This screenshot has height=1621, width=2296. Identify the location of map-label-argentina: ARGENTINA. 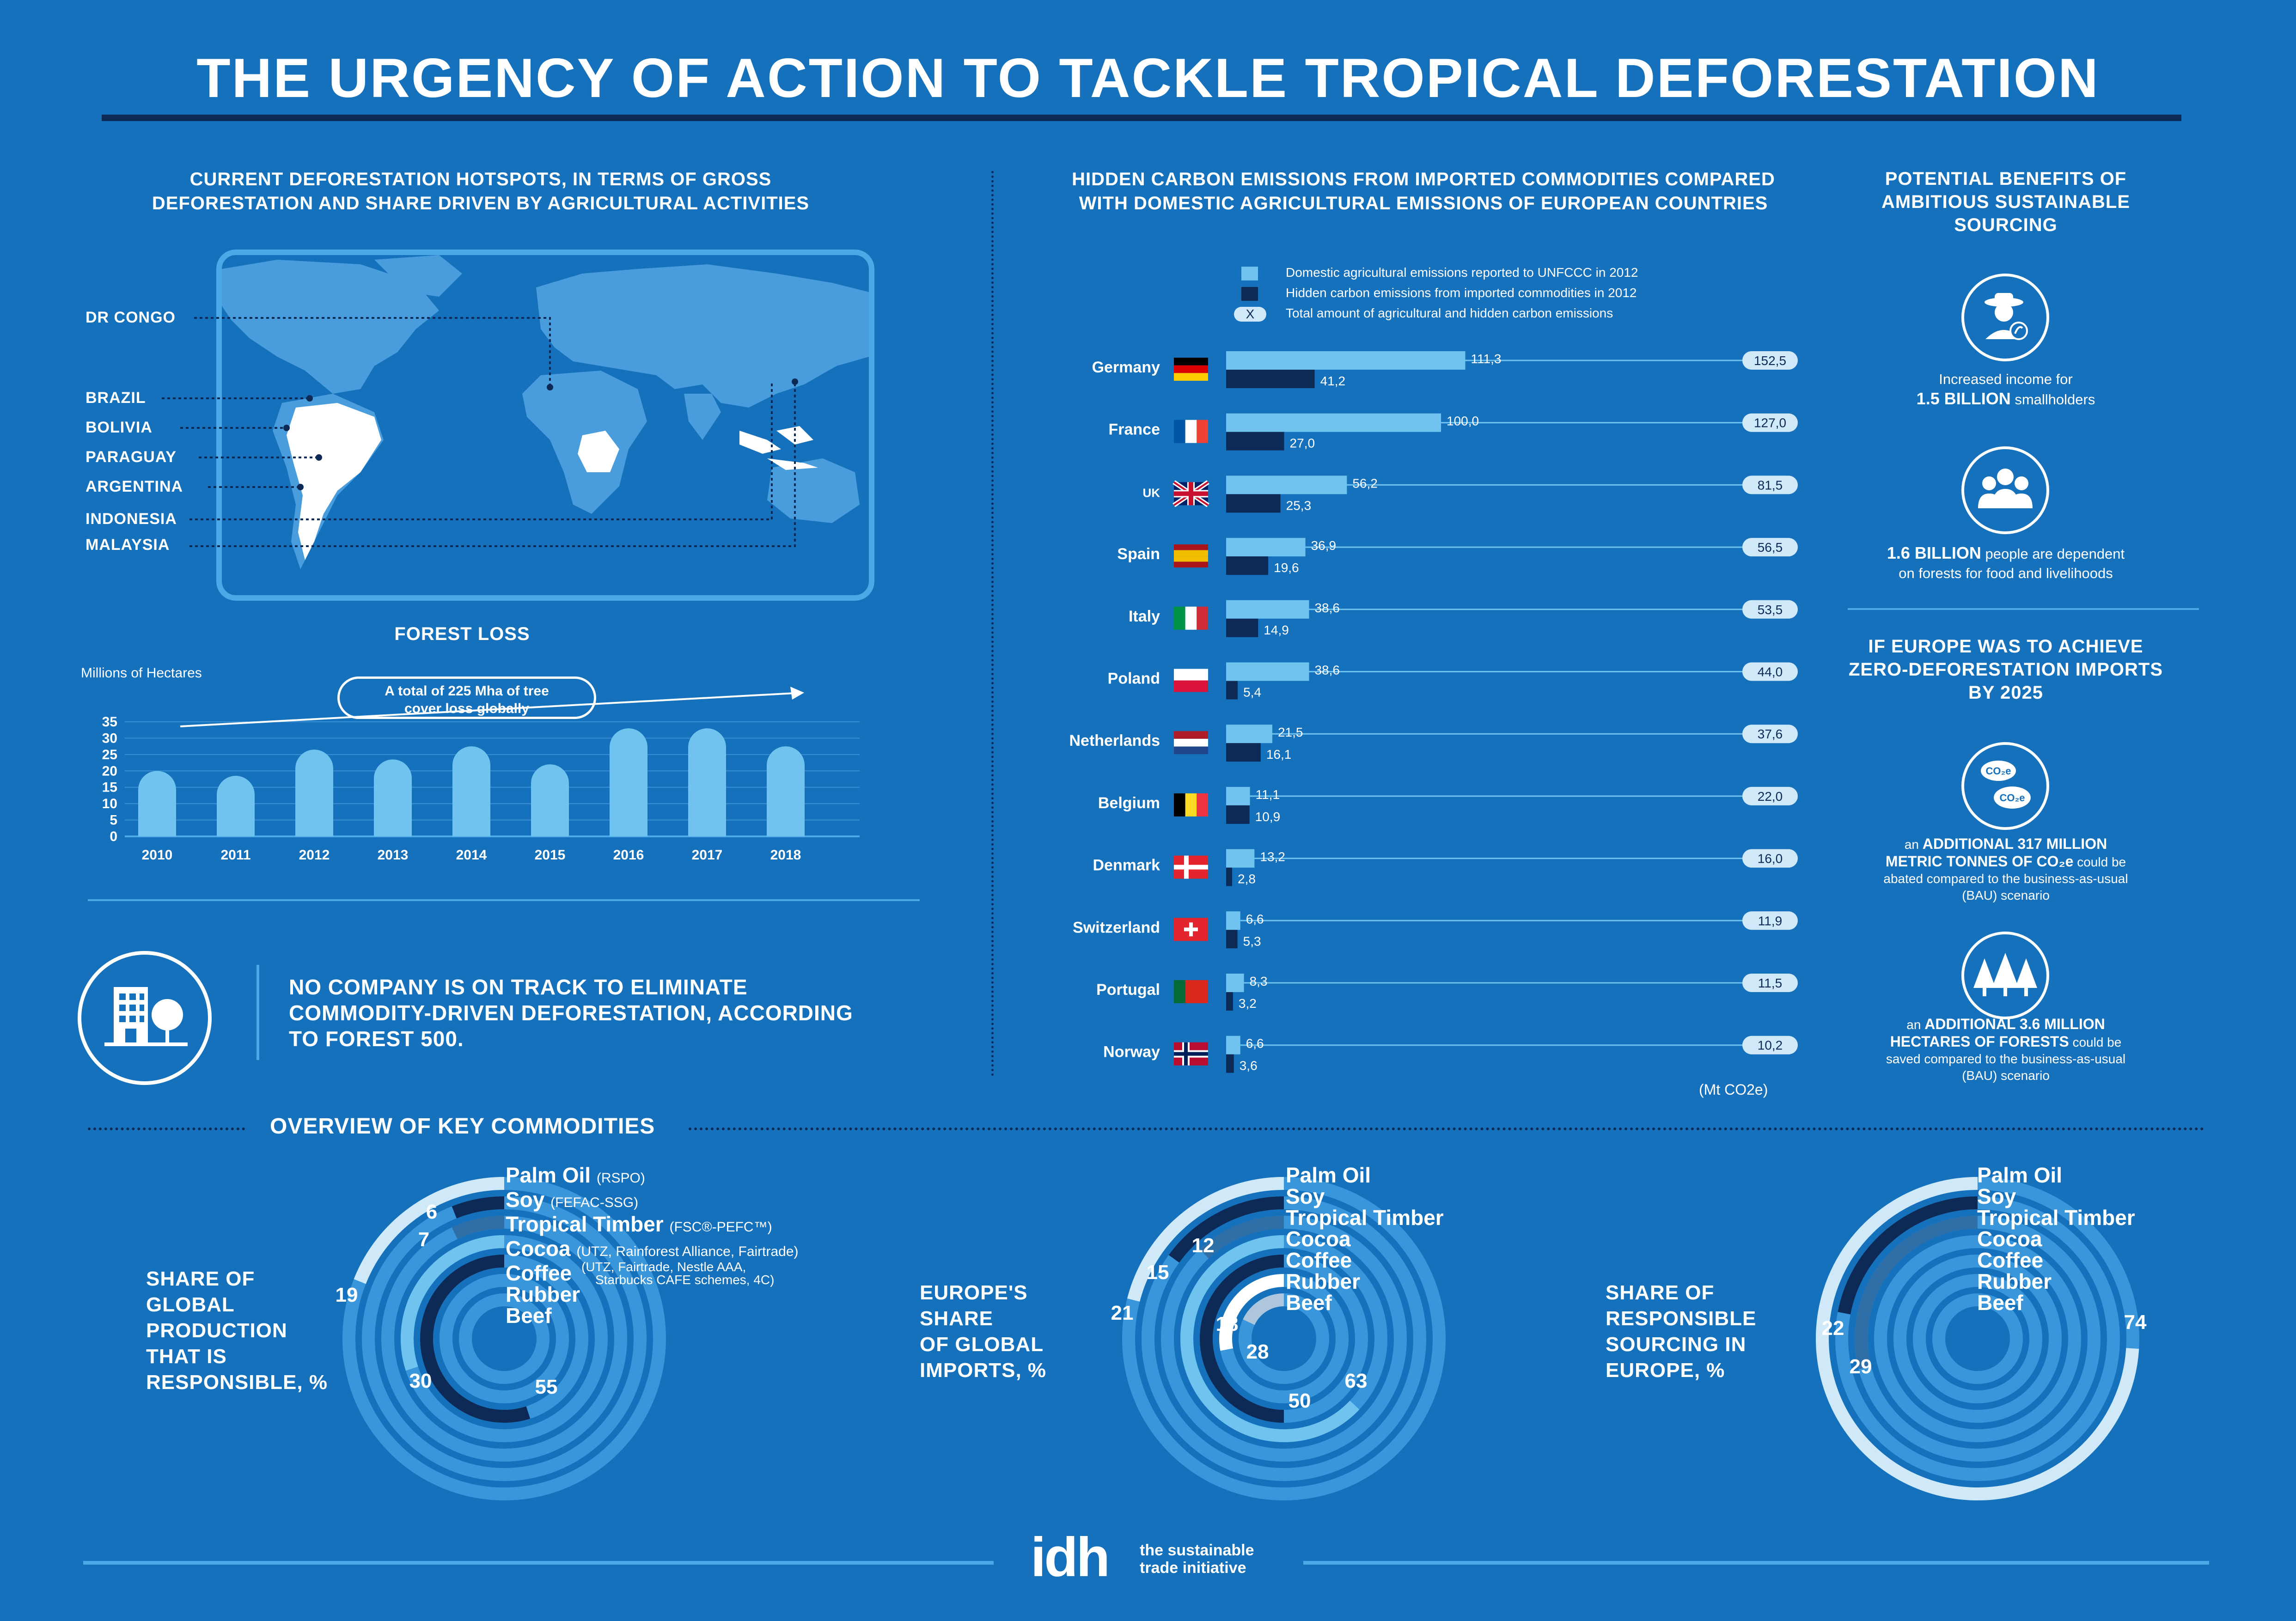
(134, 486).